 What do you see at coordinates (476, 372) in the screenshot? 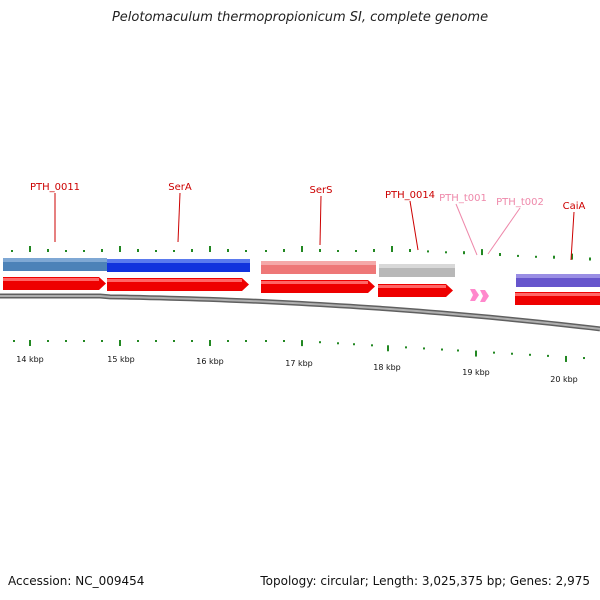
I see `kbp-label: 19 kbp` at bounding box center [476, 372].